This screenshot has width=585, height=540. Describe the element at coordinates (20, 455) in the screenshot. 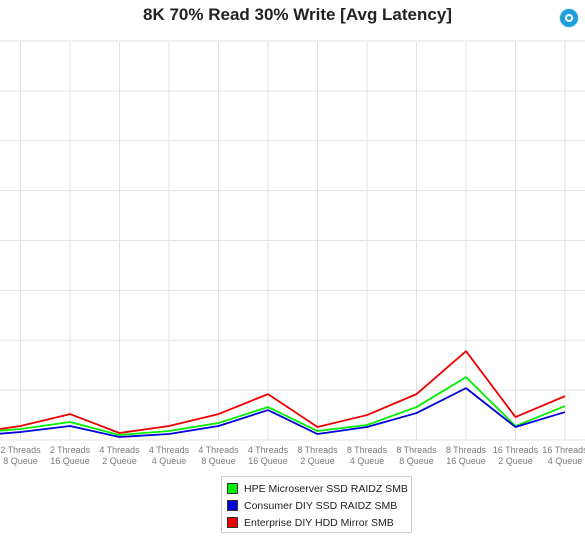

I see `x-tick-label: 2 Threads 8 Queue` at that location.